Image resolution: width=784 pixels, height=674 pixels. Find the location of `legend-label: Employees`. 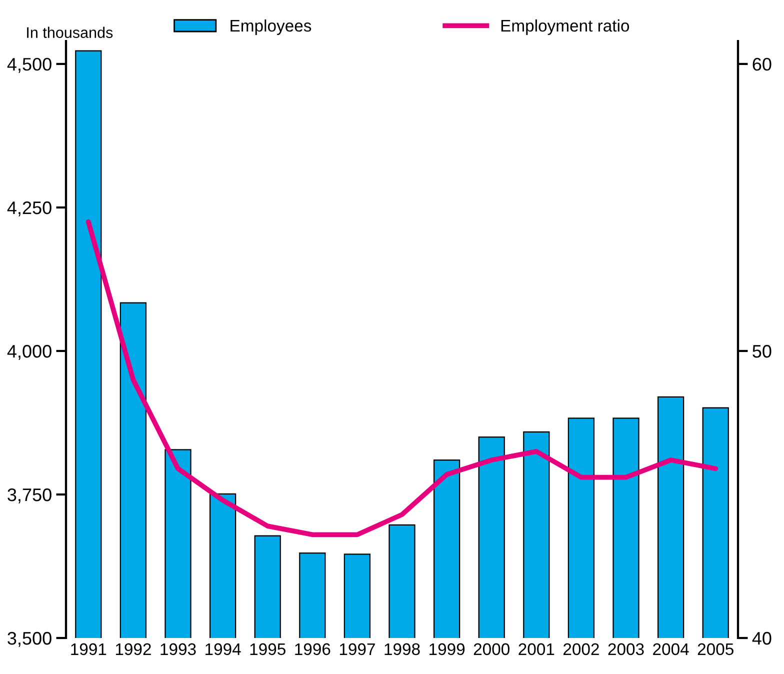

legend-label: Employees is located at coordinates (271, 27).